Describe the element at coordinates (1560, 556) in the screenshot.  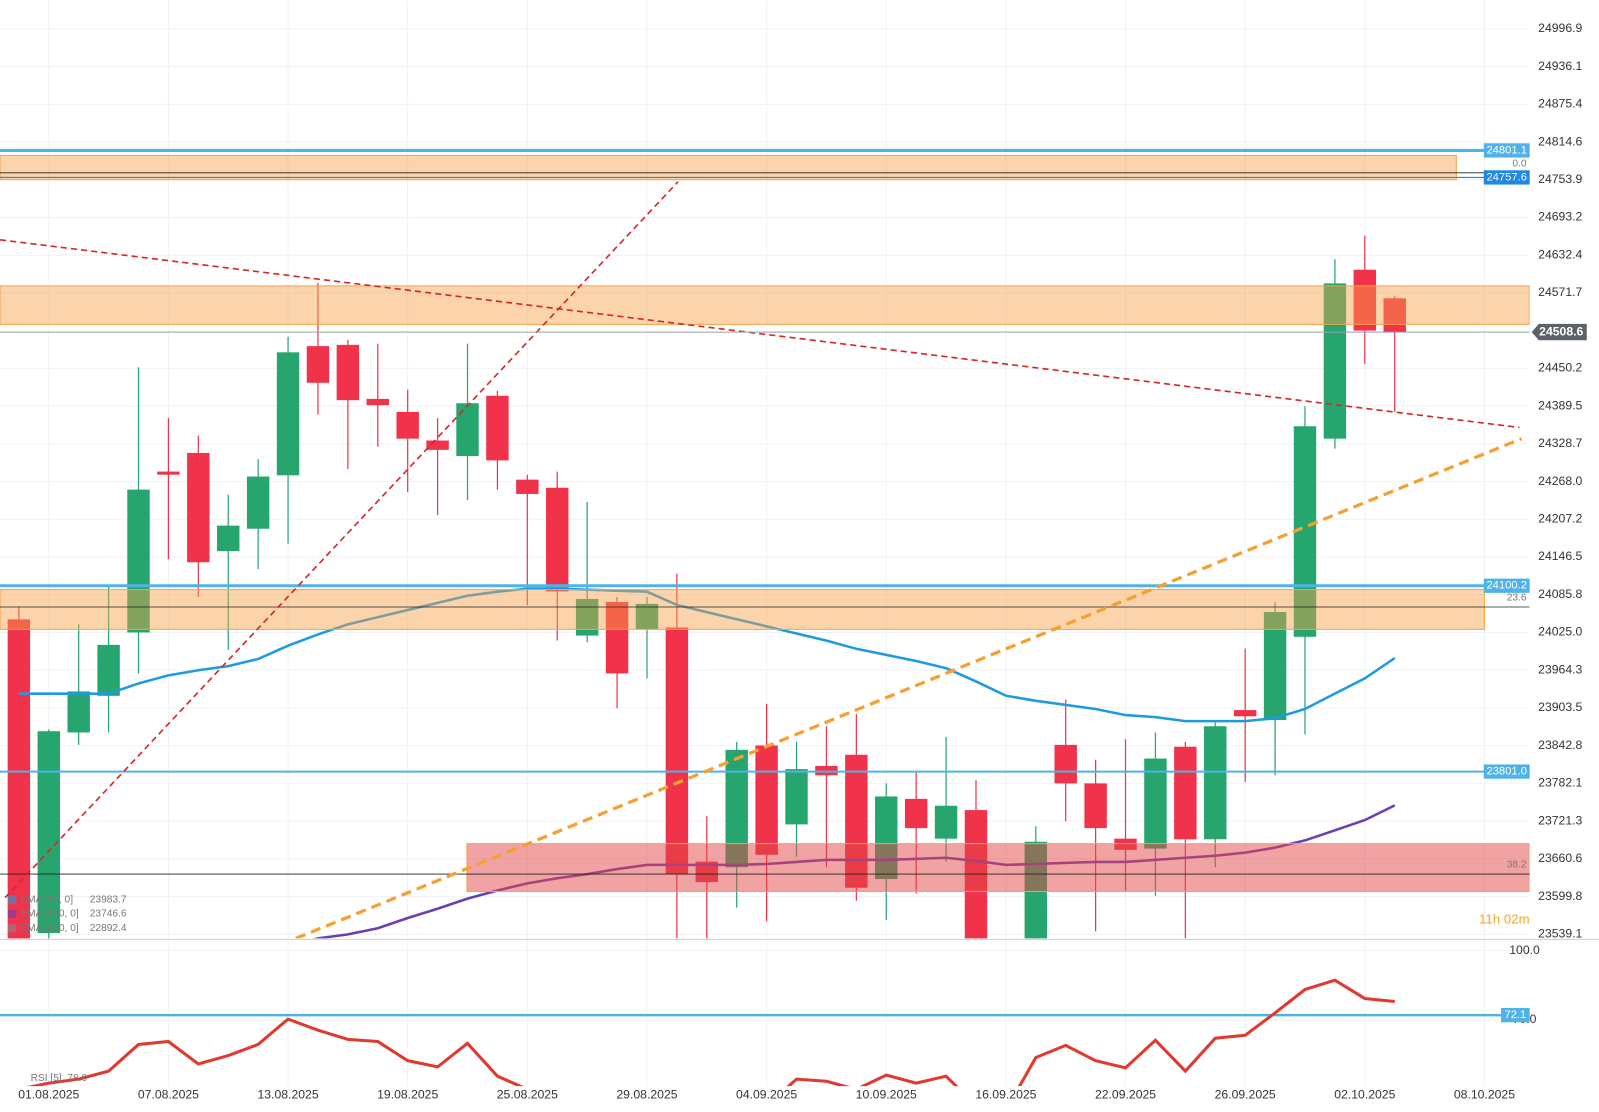
I see `y-tick-label: 24146.5` at that location.